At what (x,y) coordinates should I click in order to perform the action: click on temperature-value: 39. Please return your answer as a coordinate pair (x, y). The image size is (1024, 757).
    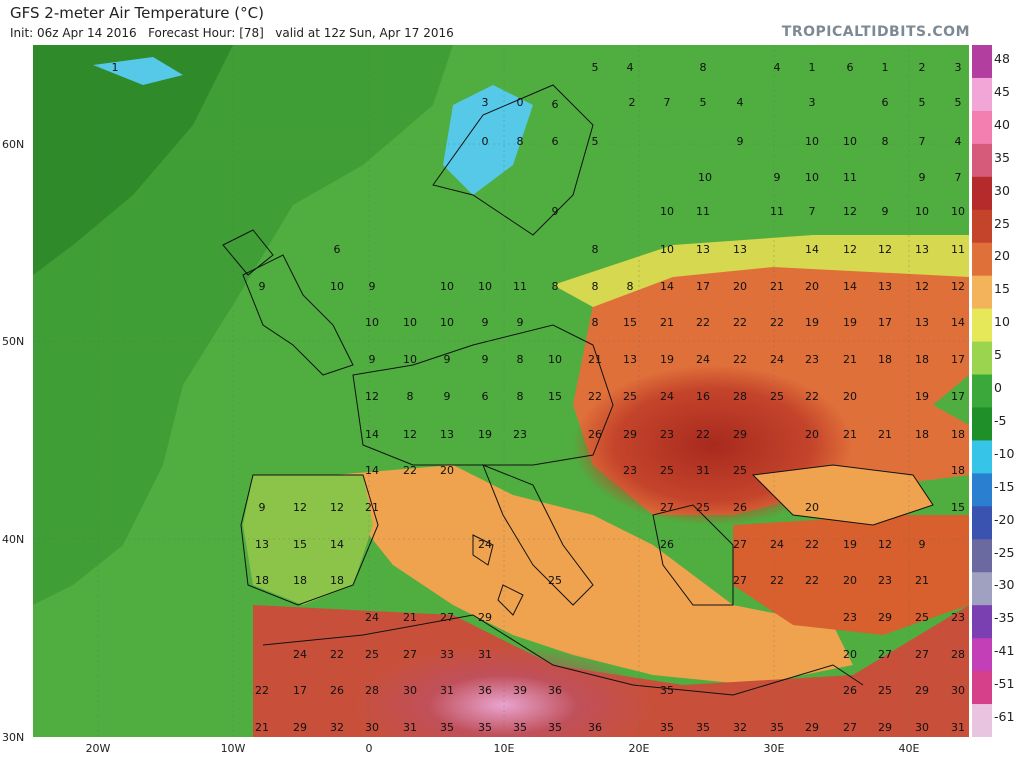
    Looking at the image, I should click on (520, 690).